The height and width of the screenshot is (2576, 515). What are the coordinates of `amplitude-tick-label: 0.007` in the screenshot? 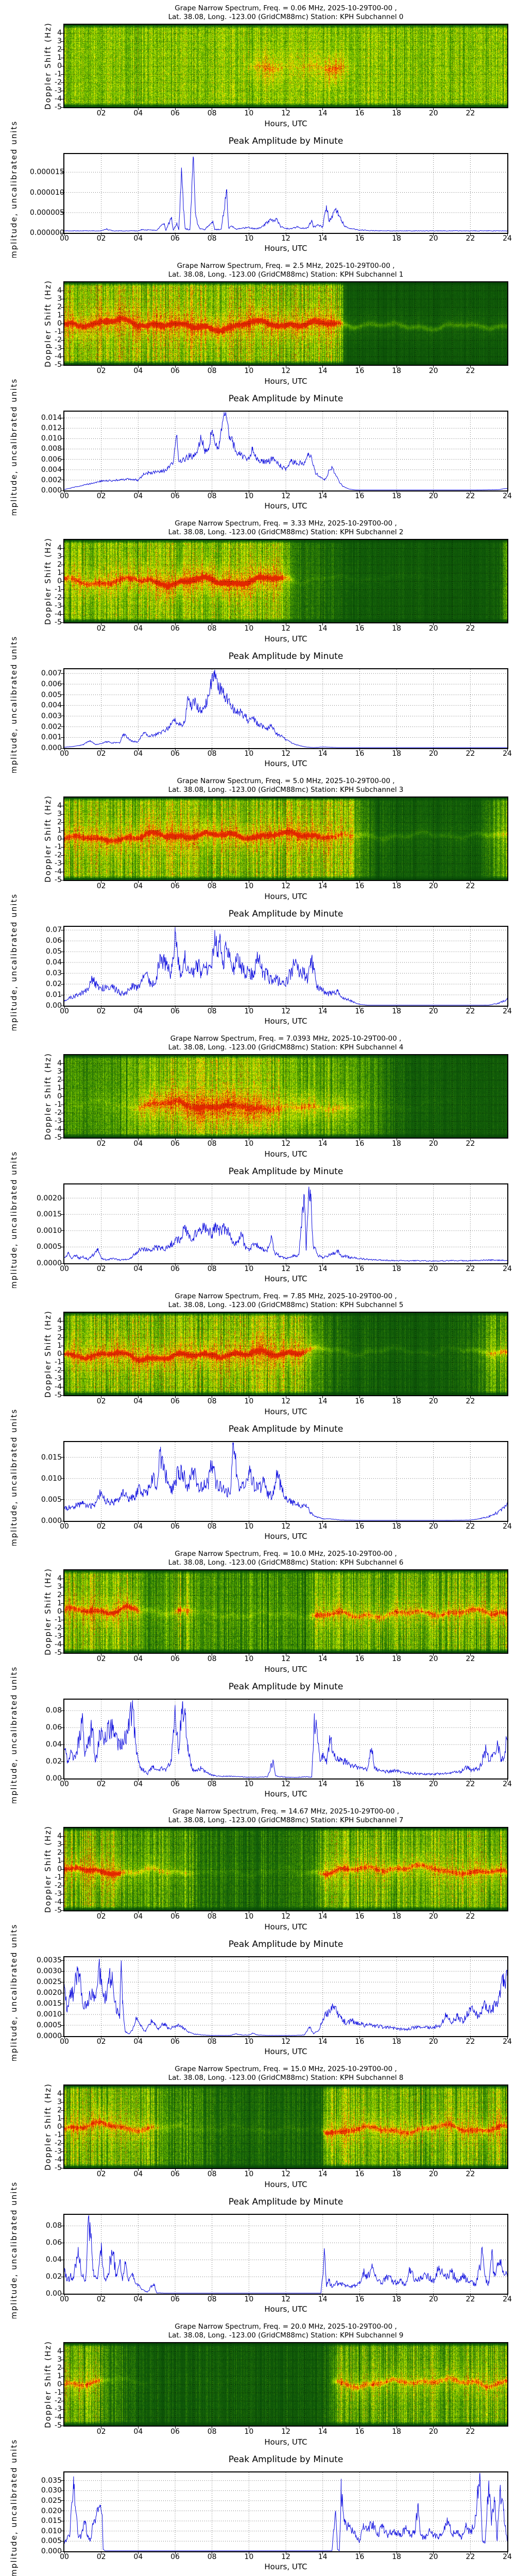 It's located at (51, 673).